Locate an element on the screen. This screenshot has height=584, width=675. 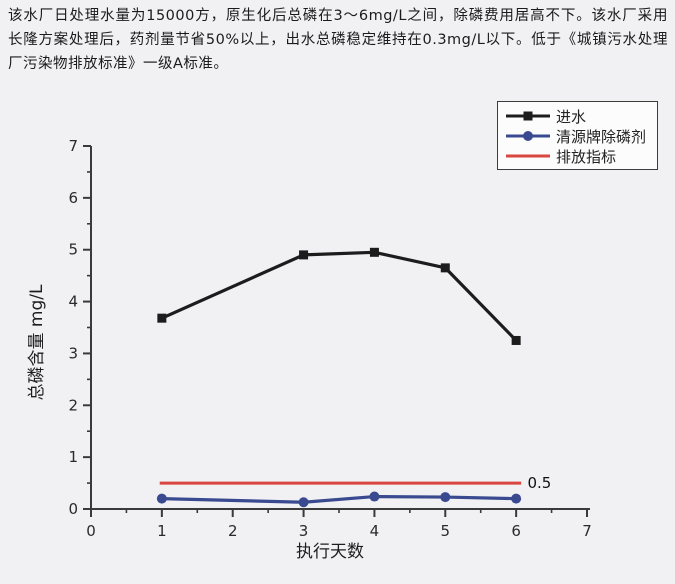
y-tick-label: 7 is located at coordinates (73, 146).